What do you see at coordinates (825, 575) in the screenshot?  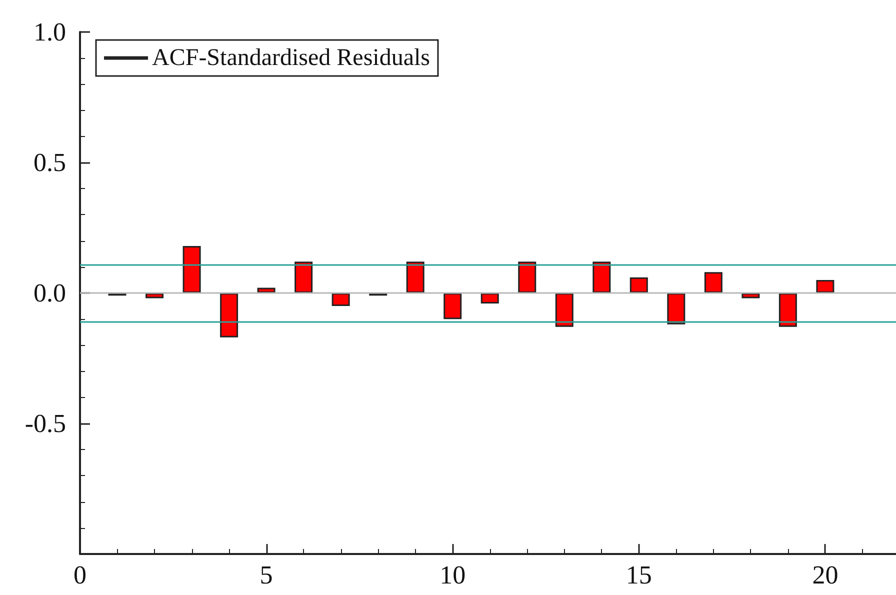 I see `x-tick-label: 20` at bounding box center [825, 575].